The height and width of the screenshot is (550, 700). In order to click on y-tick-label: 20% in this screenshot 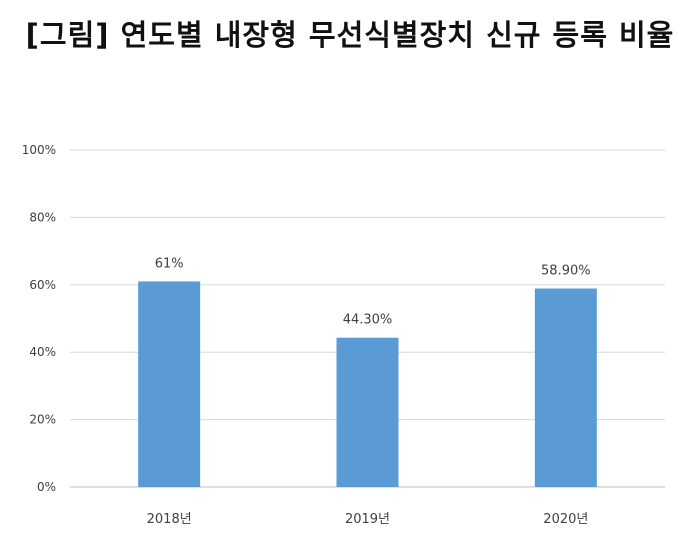, I will do `click(42, 420)`.